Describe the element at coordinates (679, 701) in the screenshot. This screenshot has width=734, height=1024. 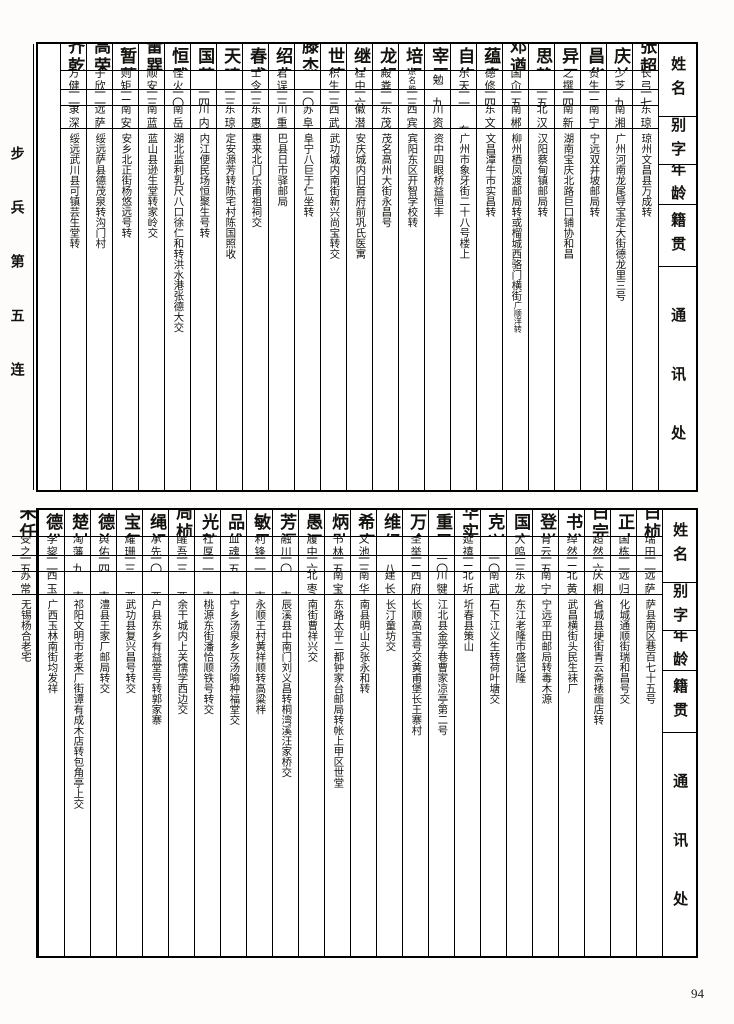
I see `header-cell-origin: 籍贯` at that location.